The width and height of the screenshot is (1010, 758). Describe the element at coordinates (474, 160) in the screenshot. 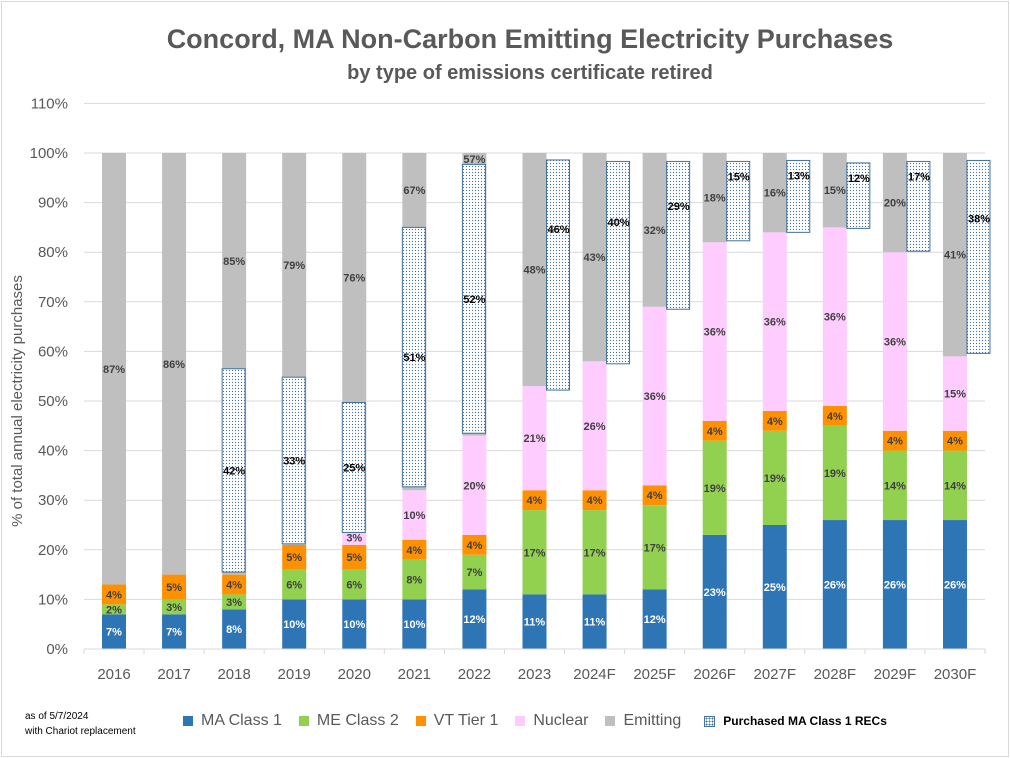

I see `data-label: 57%` at that location.